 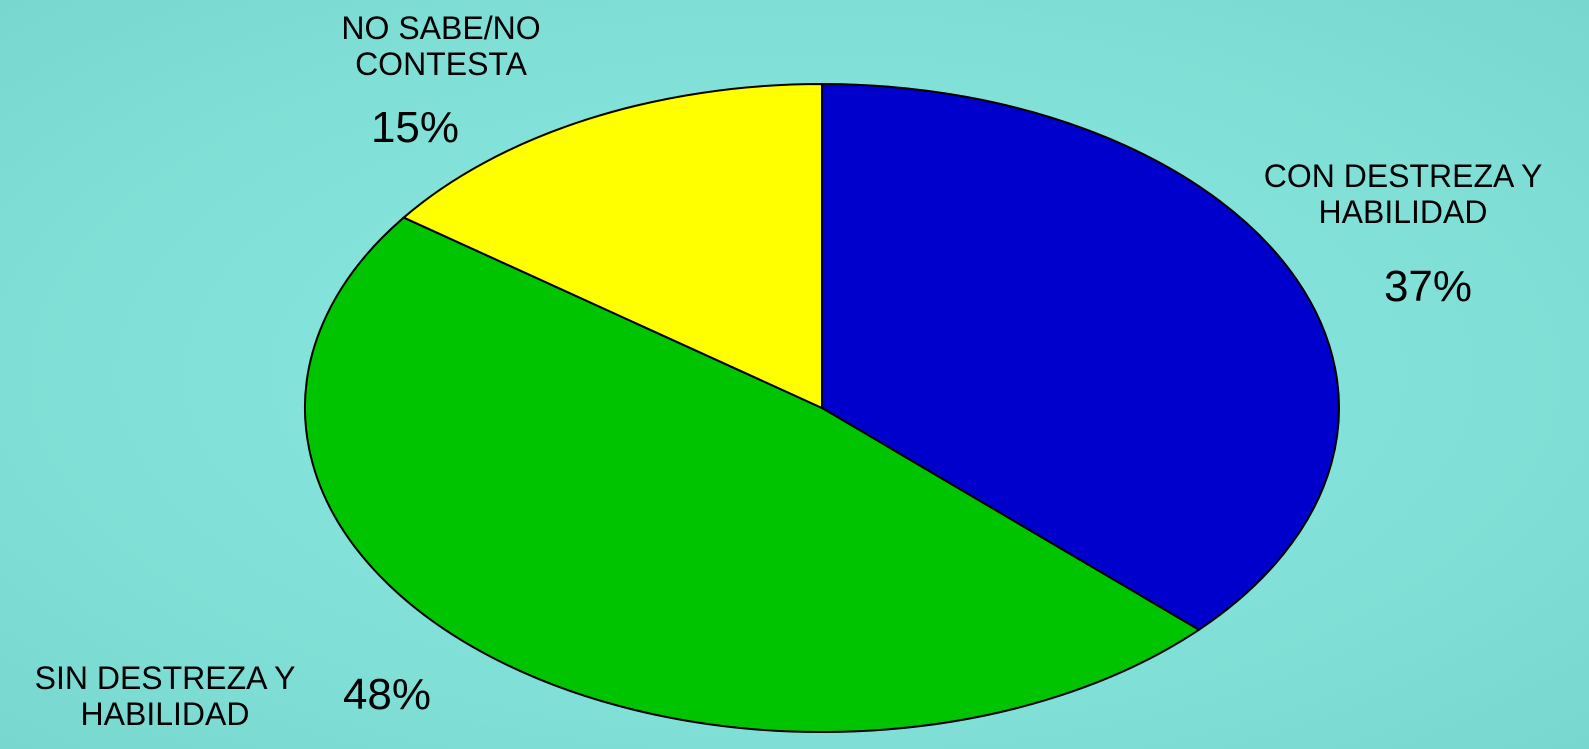 I want to click on value-label: 37%, so click(x=1428, y=286).